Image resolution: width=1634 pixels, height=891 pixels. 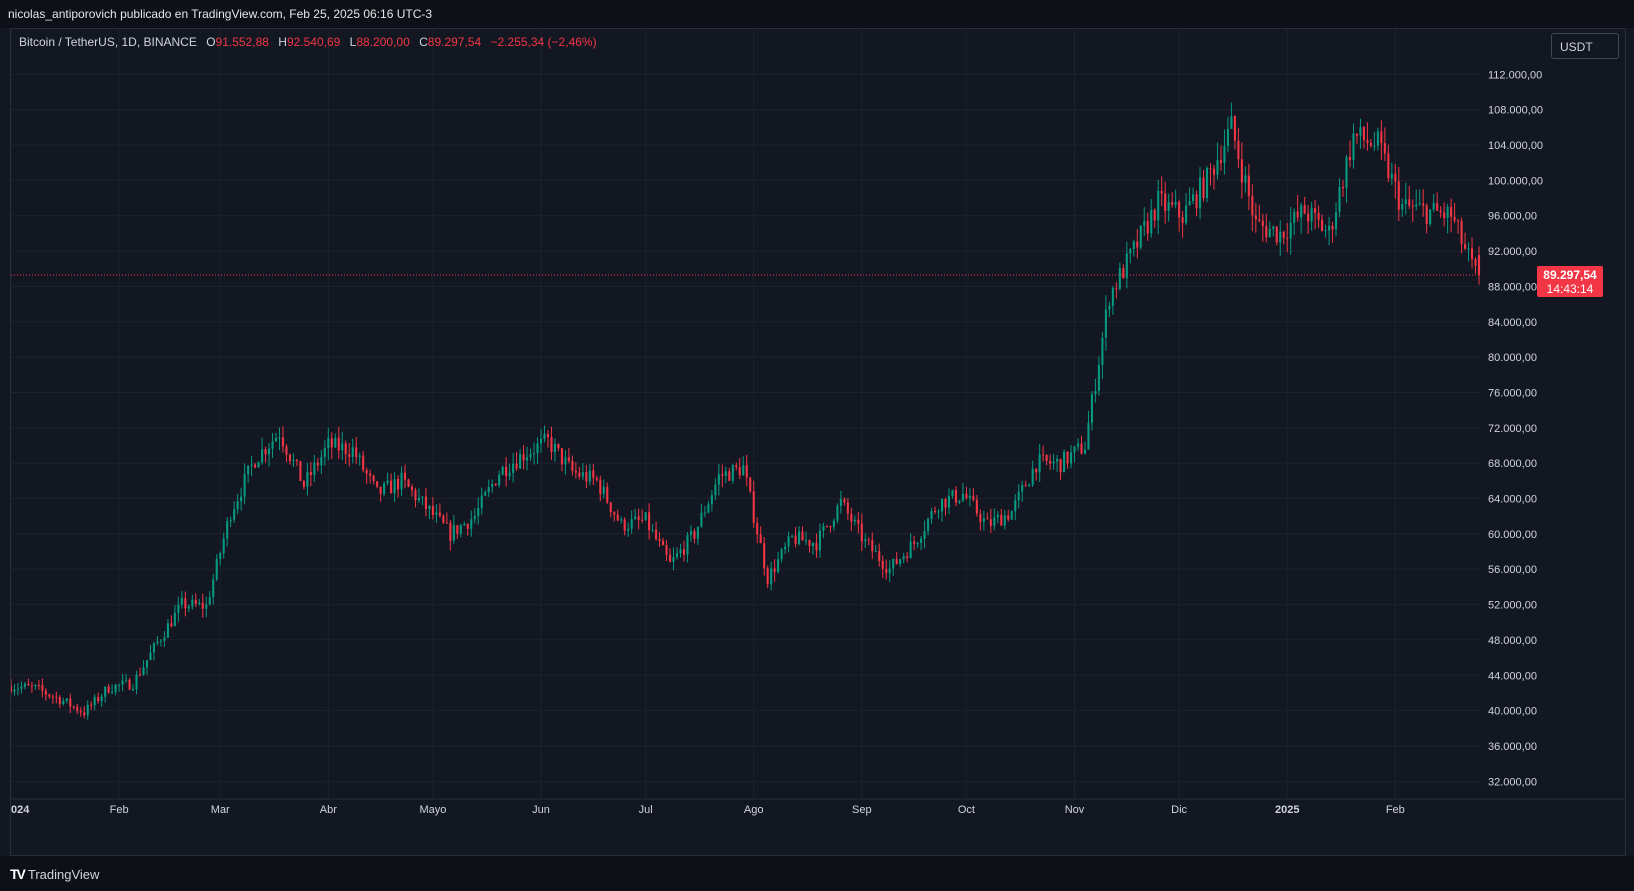 I want to click on x-tick-label: Feb, so click(x=1395, y=810).